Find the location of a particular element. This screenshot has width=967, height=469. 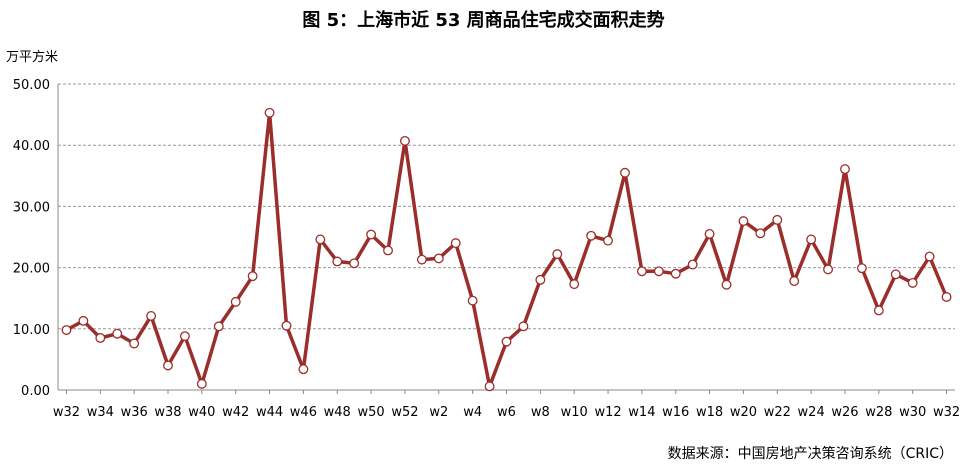

x-tick-label: w10 is located at coordinates (574, 412).